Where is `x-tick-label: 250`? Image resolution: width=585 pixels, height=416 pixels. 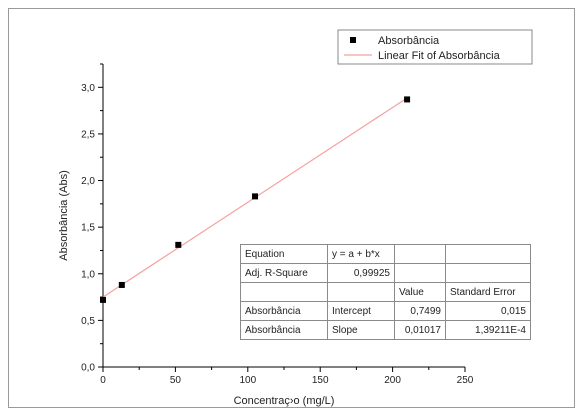 x-tick-label: 250 is located at coordinates (465, 380).